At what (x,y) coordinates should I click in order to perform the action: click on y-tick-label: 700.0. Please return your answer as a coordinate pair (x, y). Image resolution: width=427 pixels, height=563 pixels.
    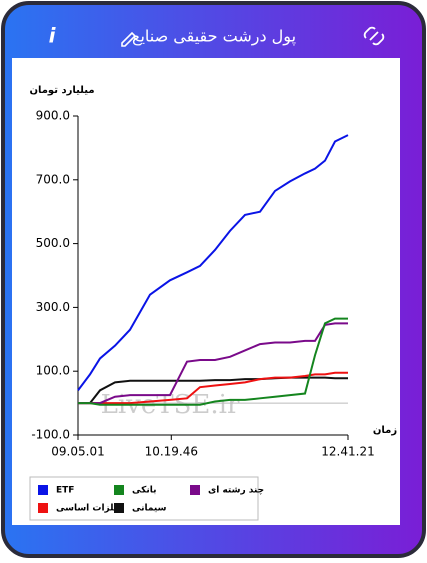
    Looking at the image, I should click on (53, 179).